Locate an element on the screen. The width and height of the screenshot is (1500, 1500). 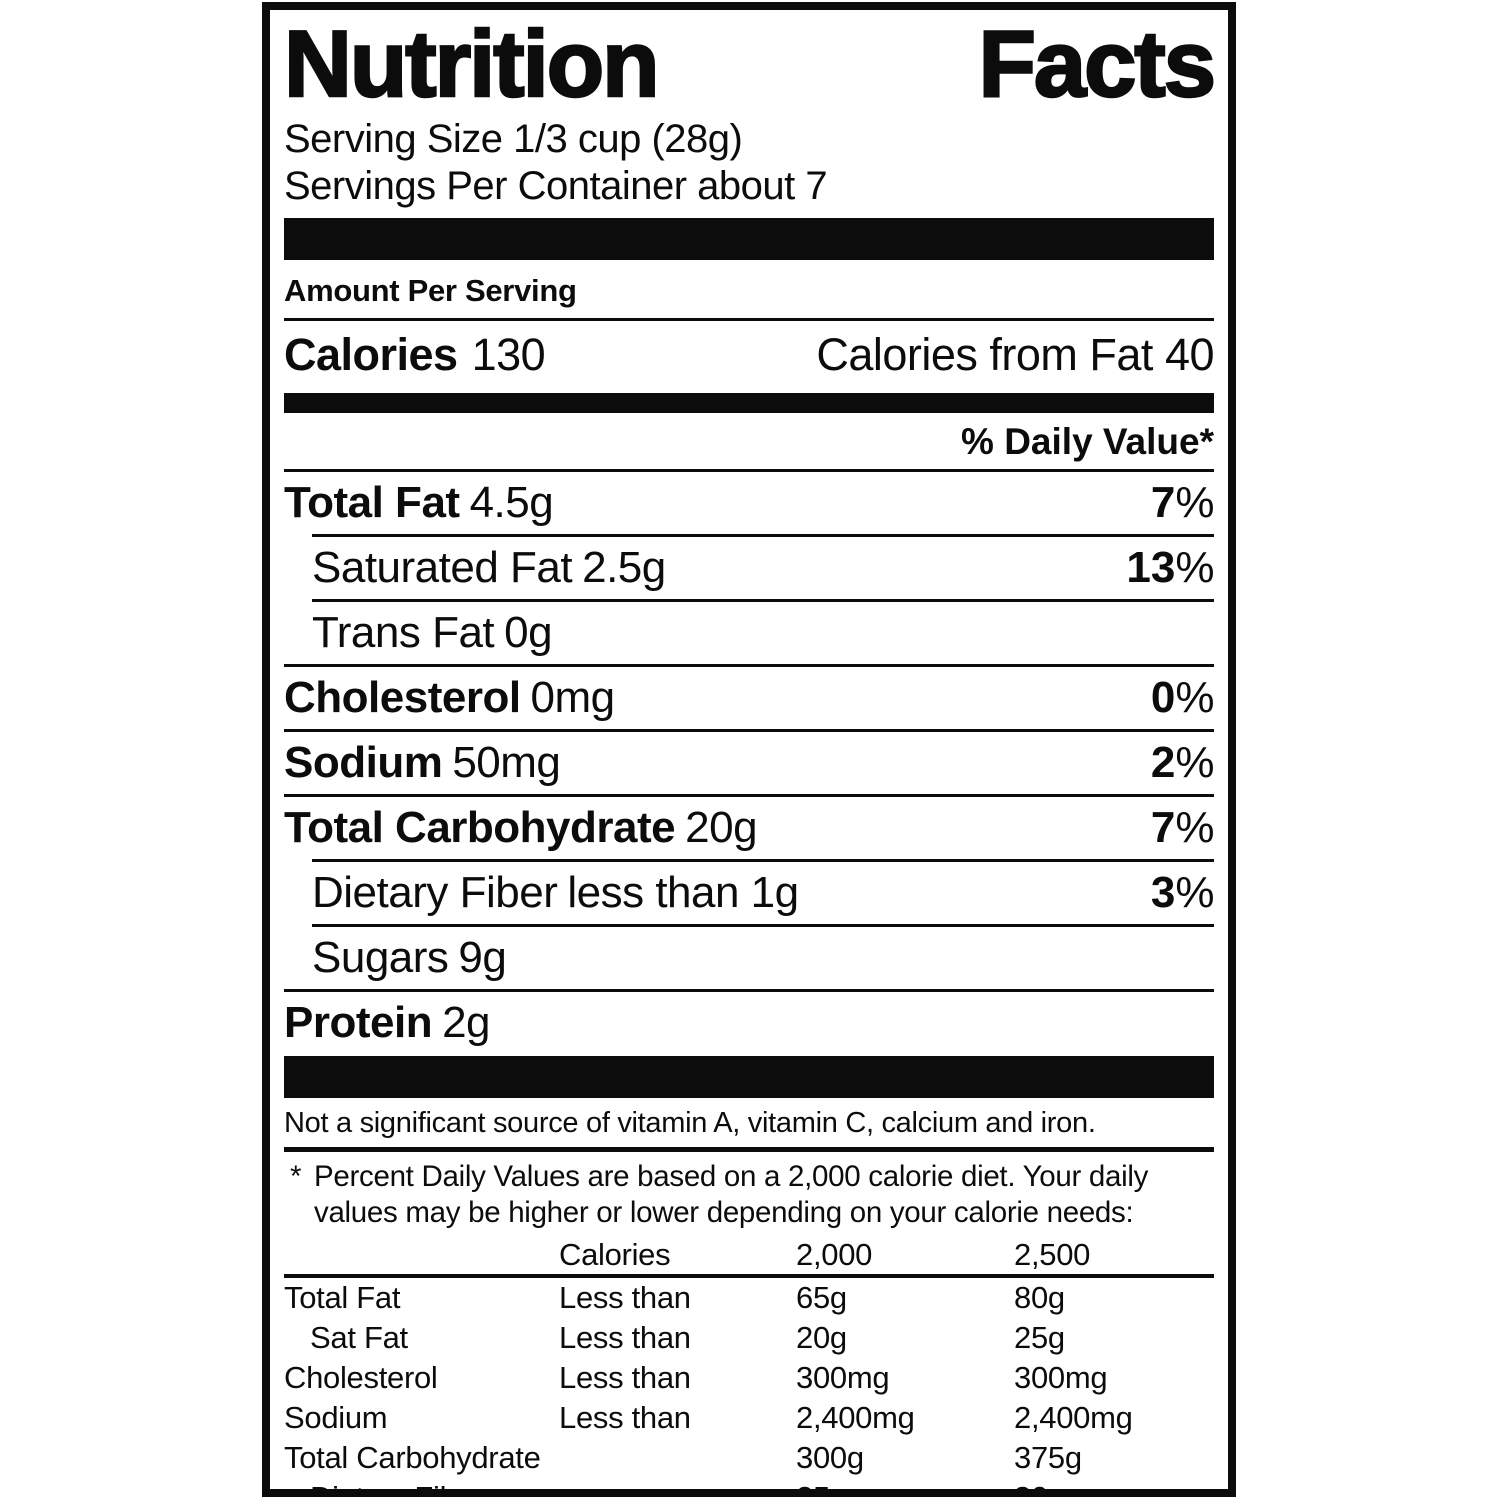
nutrient-row-protein: Protein 2g is located at coordinates (749, 1023).